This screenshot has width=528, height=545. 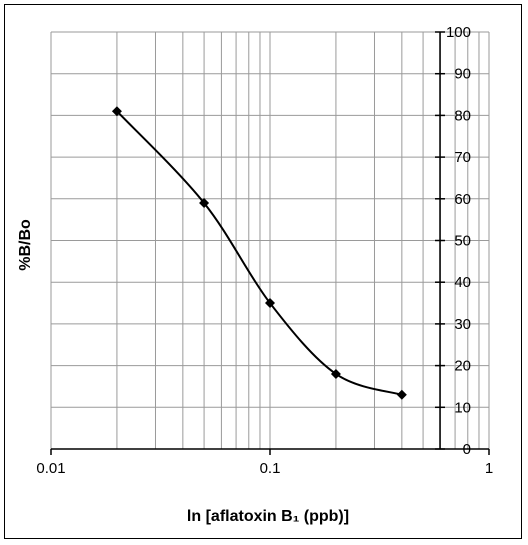 What do you see at coordinates (462, 74) in the screenshot?
I see `y-tick-label: 90` at bounding box center [462, 74].